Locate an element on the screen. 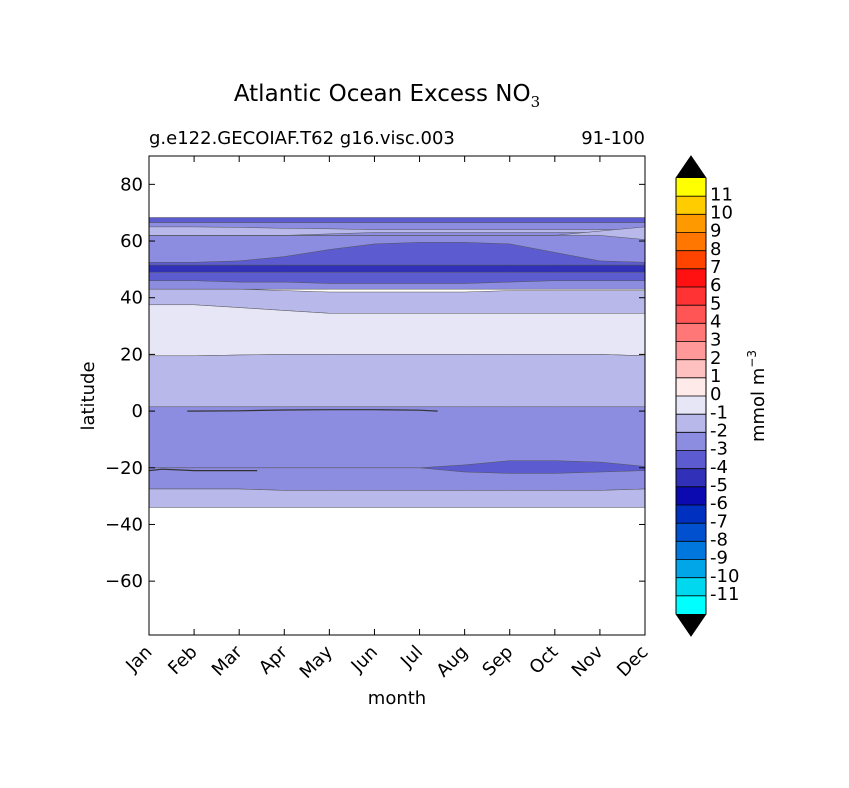 The height and width of the screenshot is (788, 849). x-tick-label: Jun is located at coordinates (364, 659).